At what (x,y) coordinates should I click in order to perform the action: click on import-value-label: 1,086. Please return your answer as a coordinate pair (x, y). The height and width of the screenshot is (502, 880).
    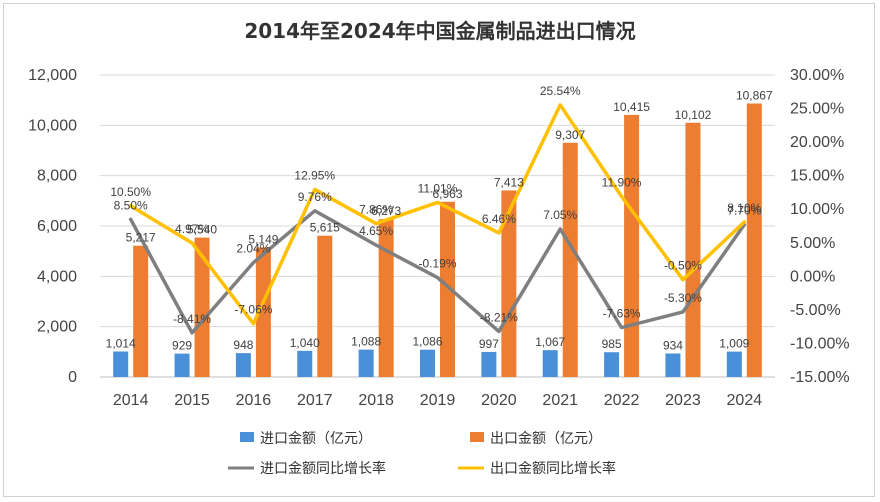
    Looking at the image, I should click on (427, 342).